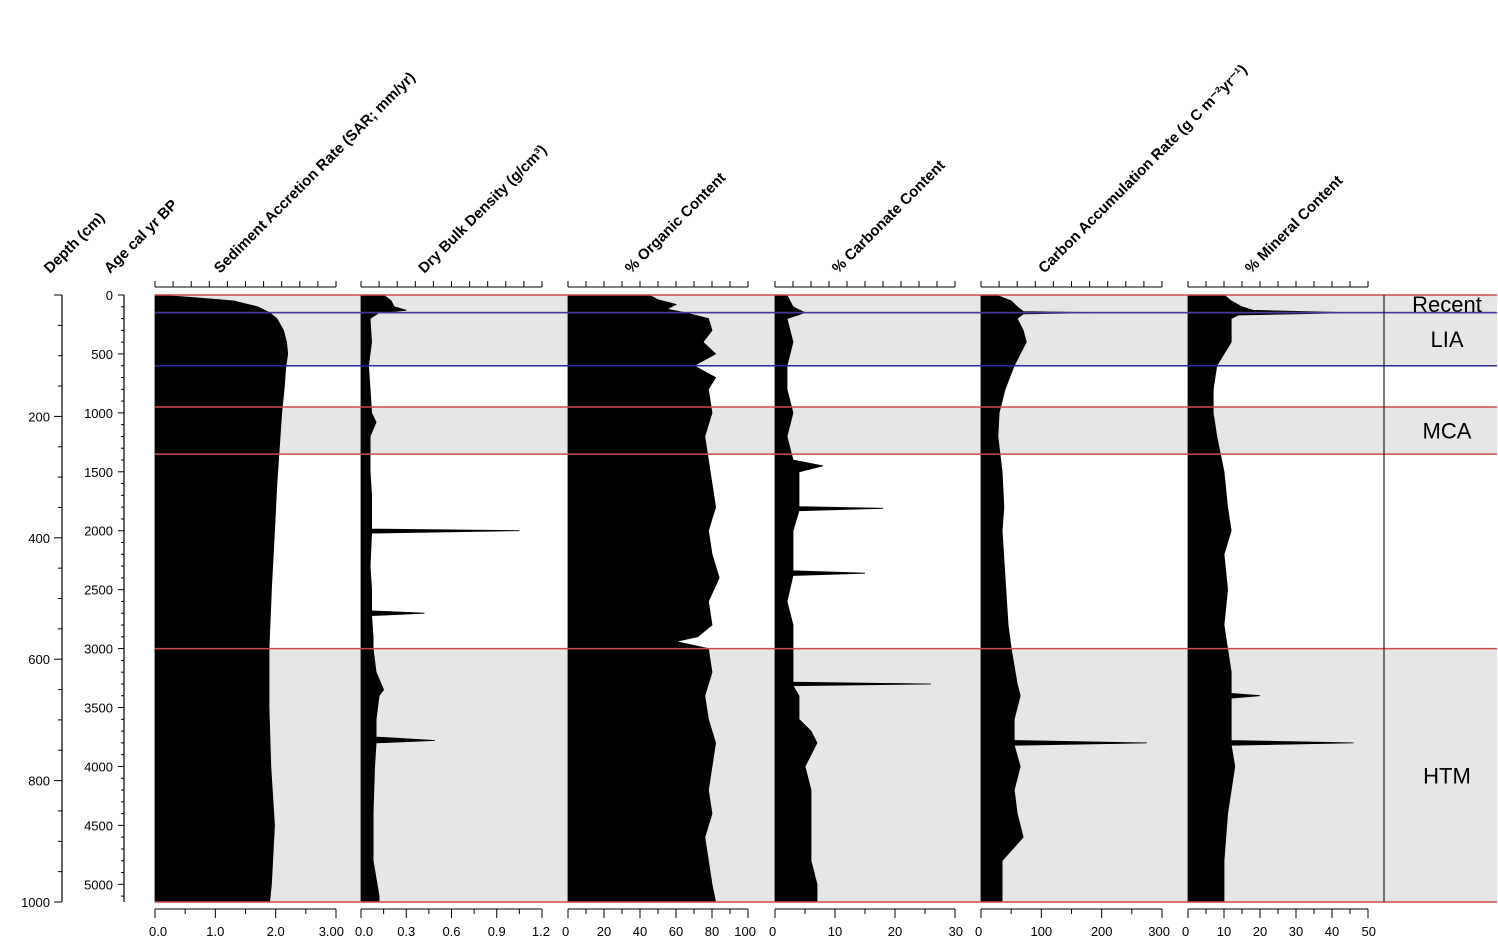 This screenshot has width=1498, height=945. Describe the element at coordinates (1446, 339) in the screenshot. I see `zone-label: LIA` at that location.